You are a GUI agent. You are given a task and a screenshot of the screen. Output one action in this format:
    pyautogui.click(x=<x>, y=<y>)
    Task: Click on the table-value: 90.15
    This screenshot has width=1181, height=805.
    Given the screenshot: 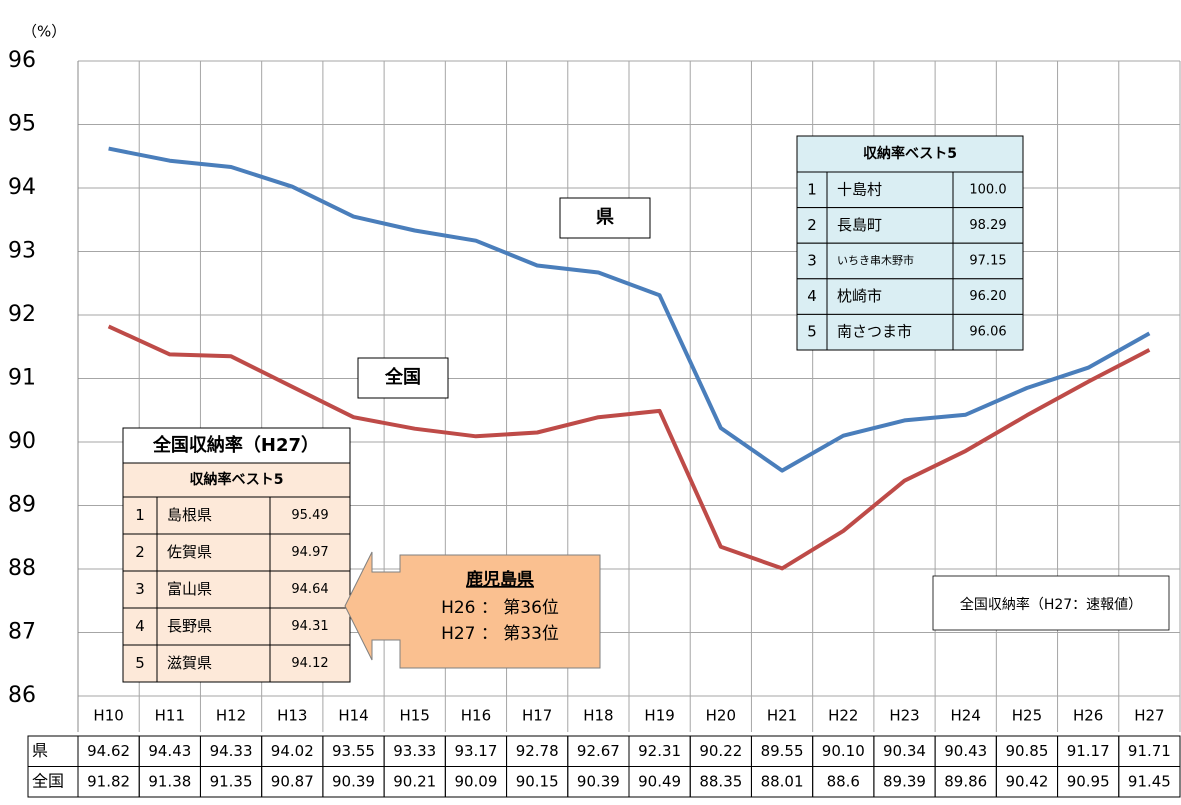 What is the action you would take?
    pyautogui.click(x=537, y=781)
    